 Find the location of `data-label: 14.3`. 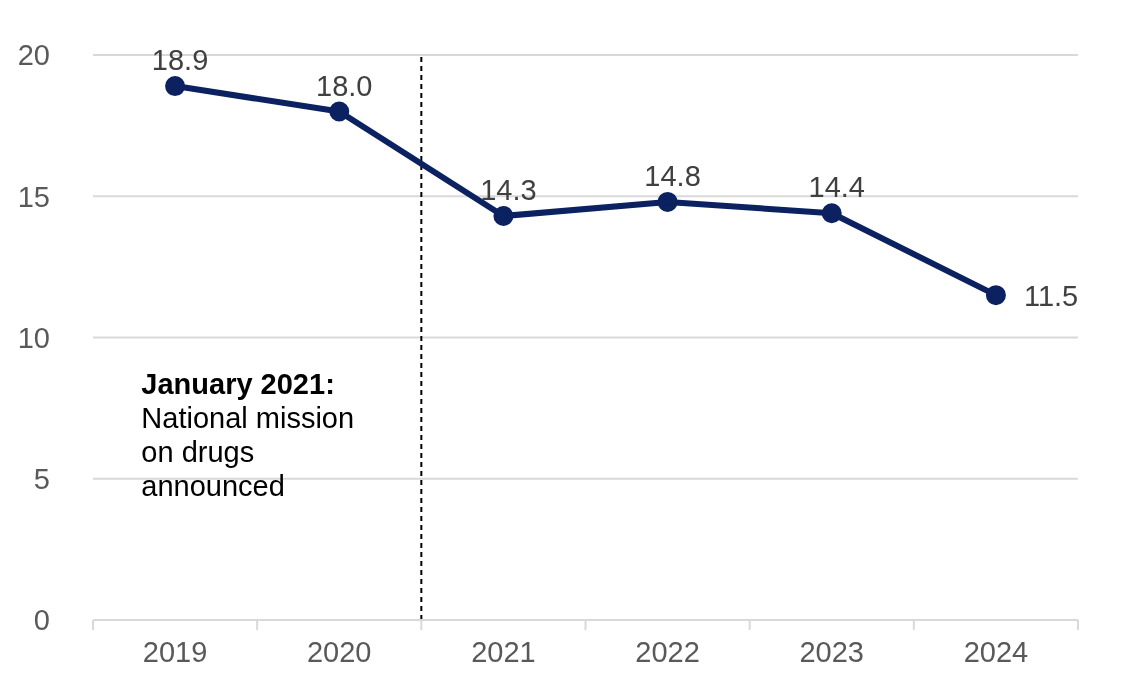

data-label: 14.3 is located at coordinates (508, 190).